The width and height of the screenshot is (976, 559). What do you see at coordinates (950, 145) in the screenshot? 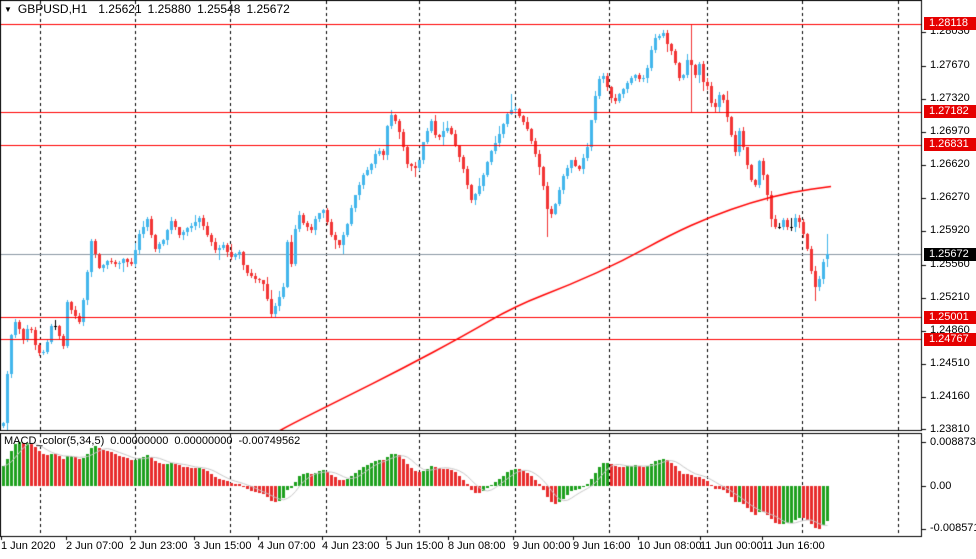
I see `level-price-badge: 1.26831` at bounding box center [950, 145].